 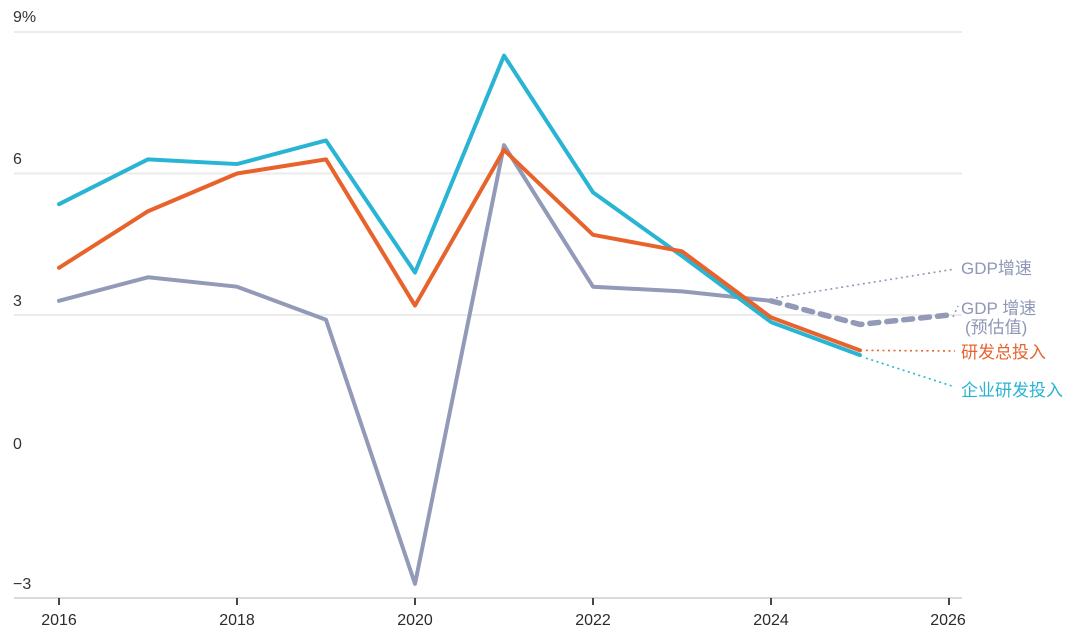 I want to click on legend-gdp-label: GDP增速, so click(x=996, y=268).